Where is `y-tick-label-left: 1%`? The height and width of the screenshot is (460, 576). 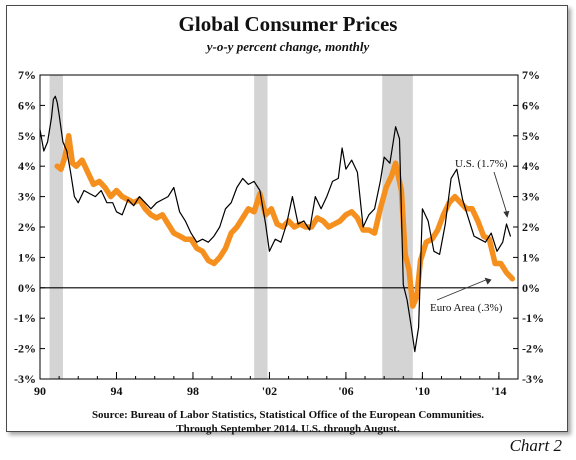
y-tick-label-left: 1% is located at coordinates (27, 257).